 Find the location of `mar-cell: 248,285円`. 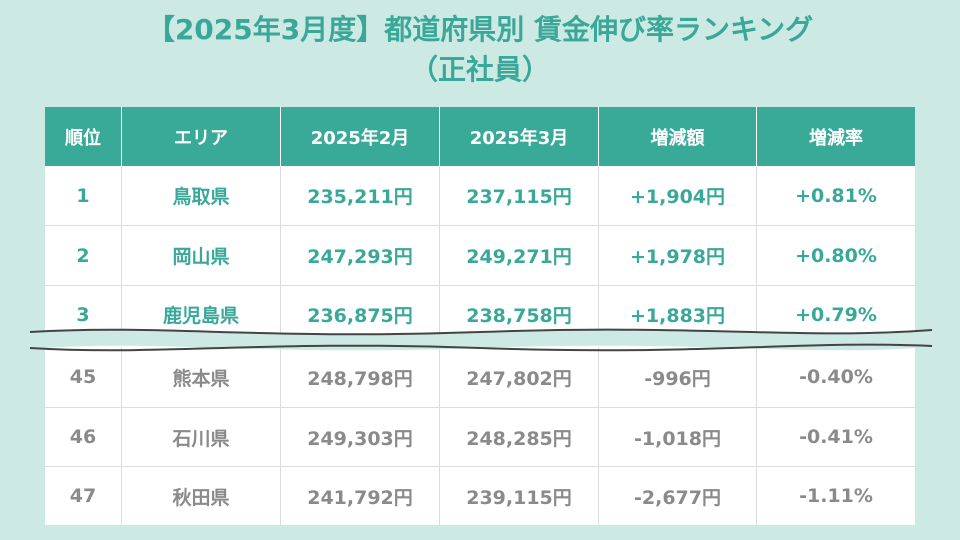

mar-cell: 248,285円 is located at coordinates (519, 437).